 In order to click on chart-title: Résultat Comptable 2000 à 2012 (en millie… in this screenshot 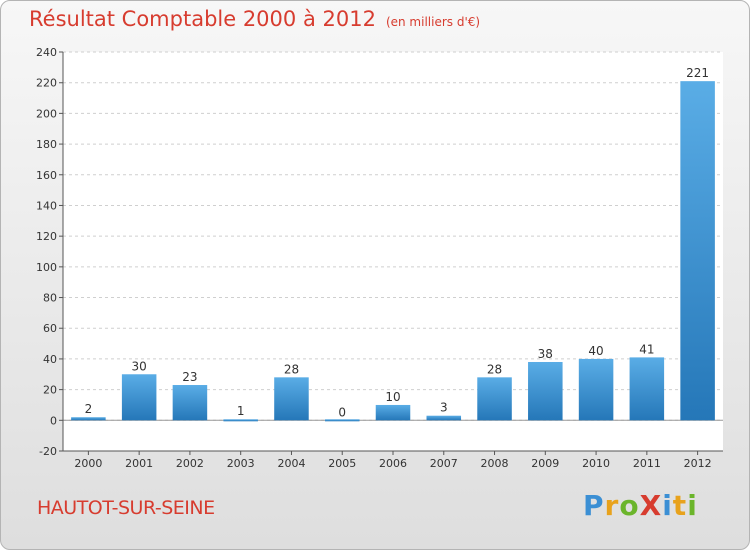, I will do `click(254, 19)`.